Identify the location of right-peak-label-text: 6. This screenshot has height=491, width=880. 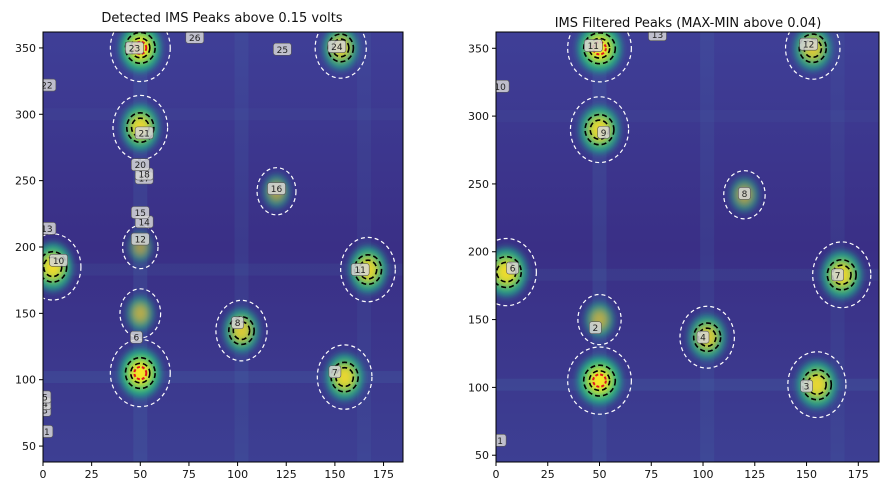
(513, 270).